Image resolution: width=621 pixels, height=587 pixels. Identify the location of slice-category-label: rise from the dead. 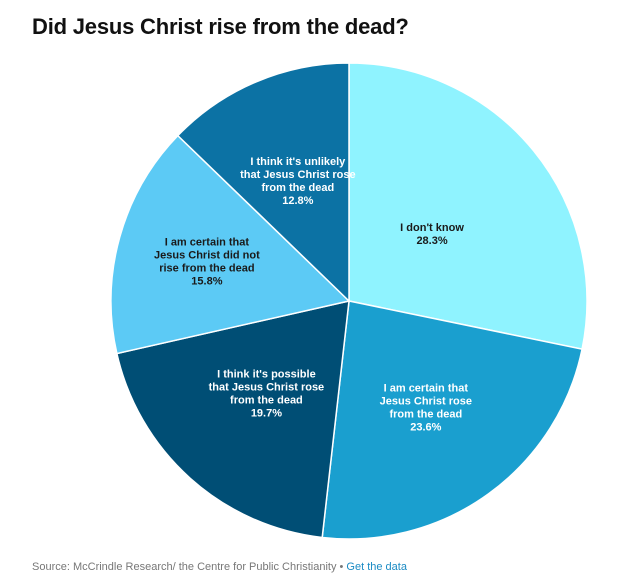
(206, 269).